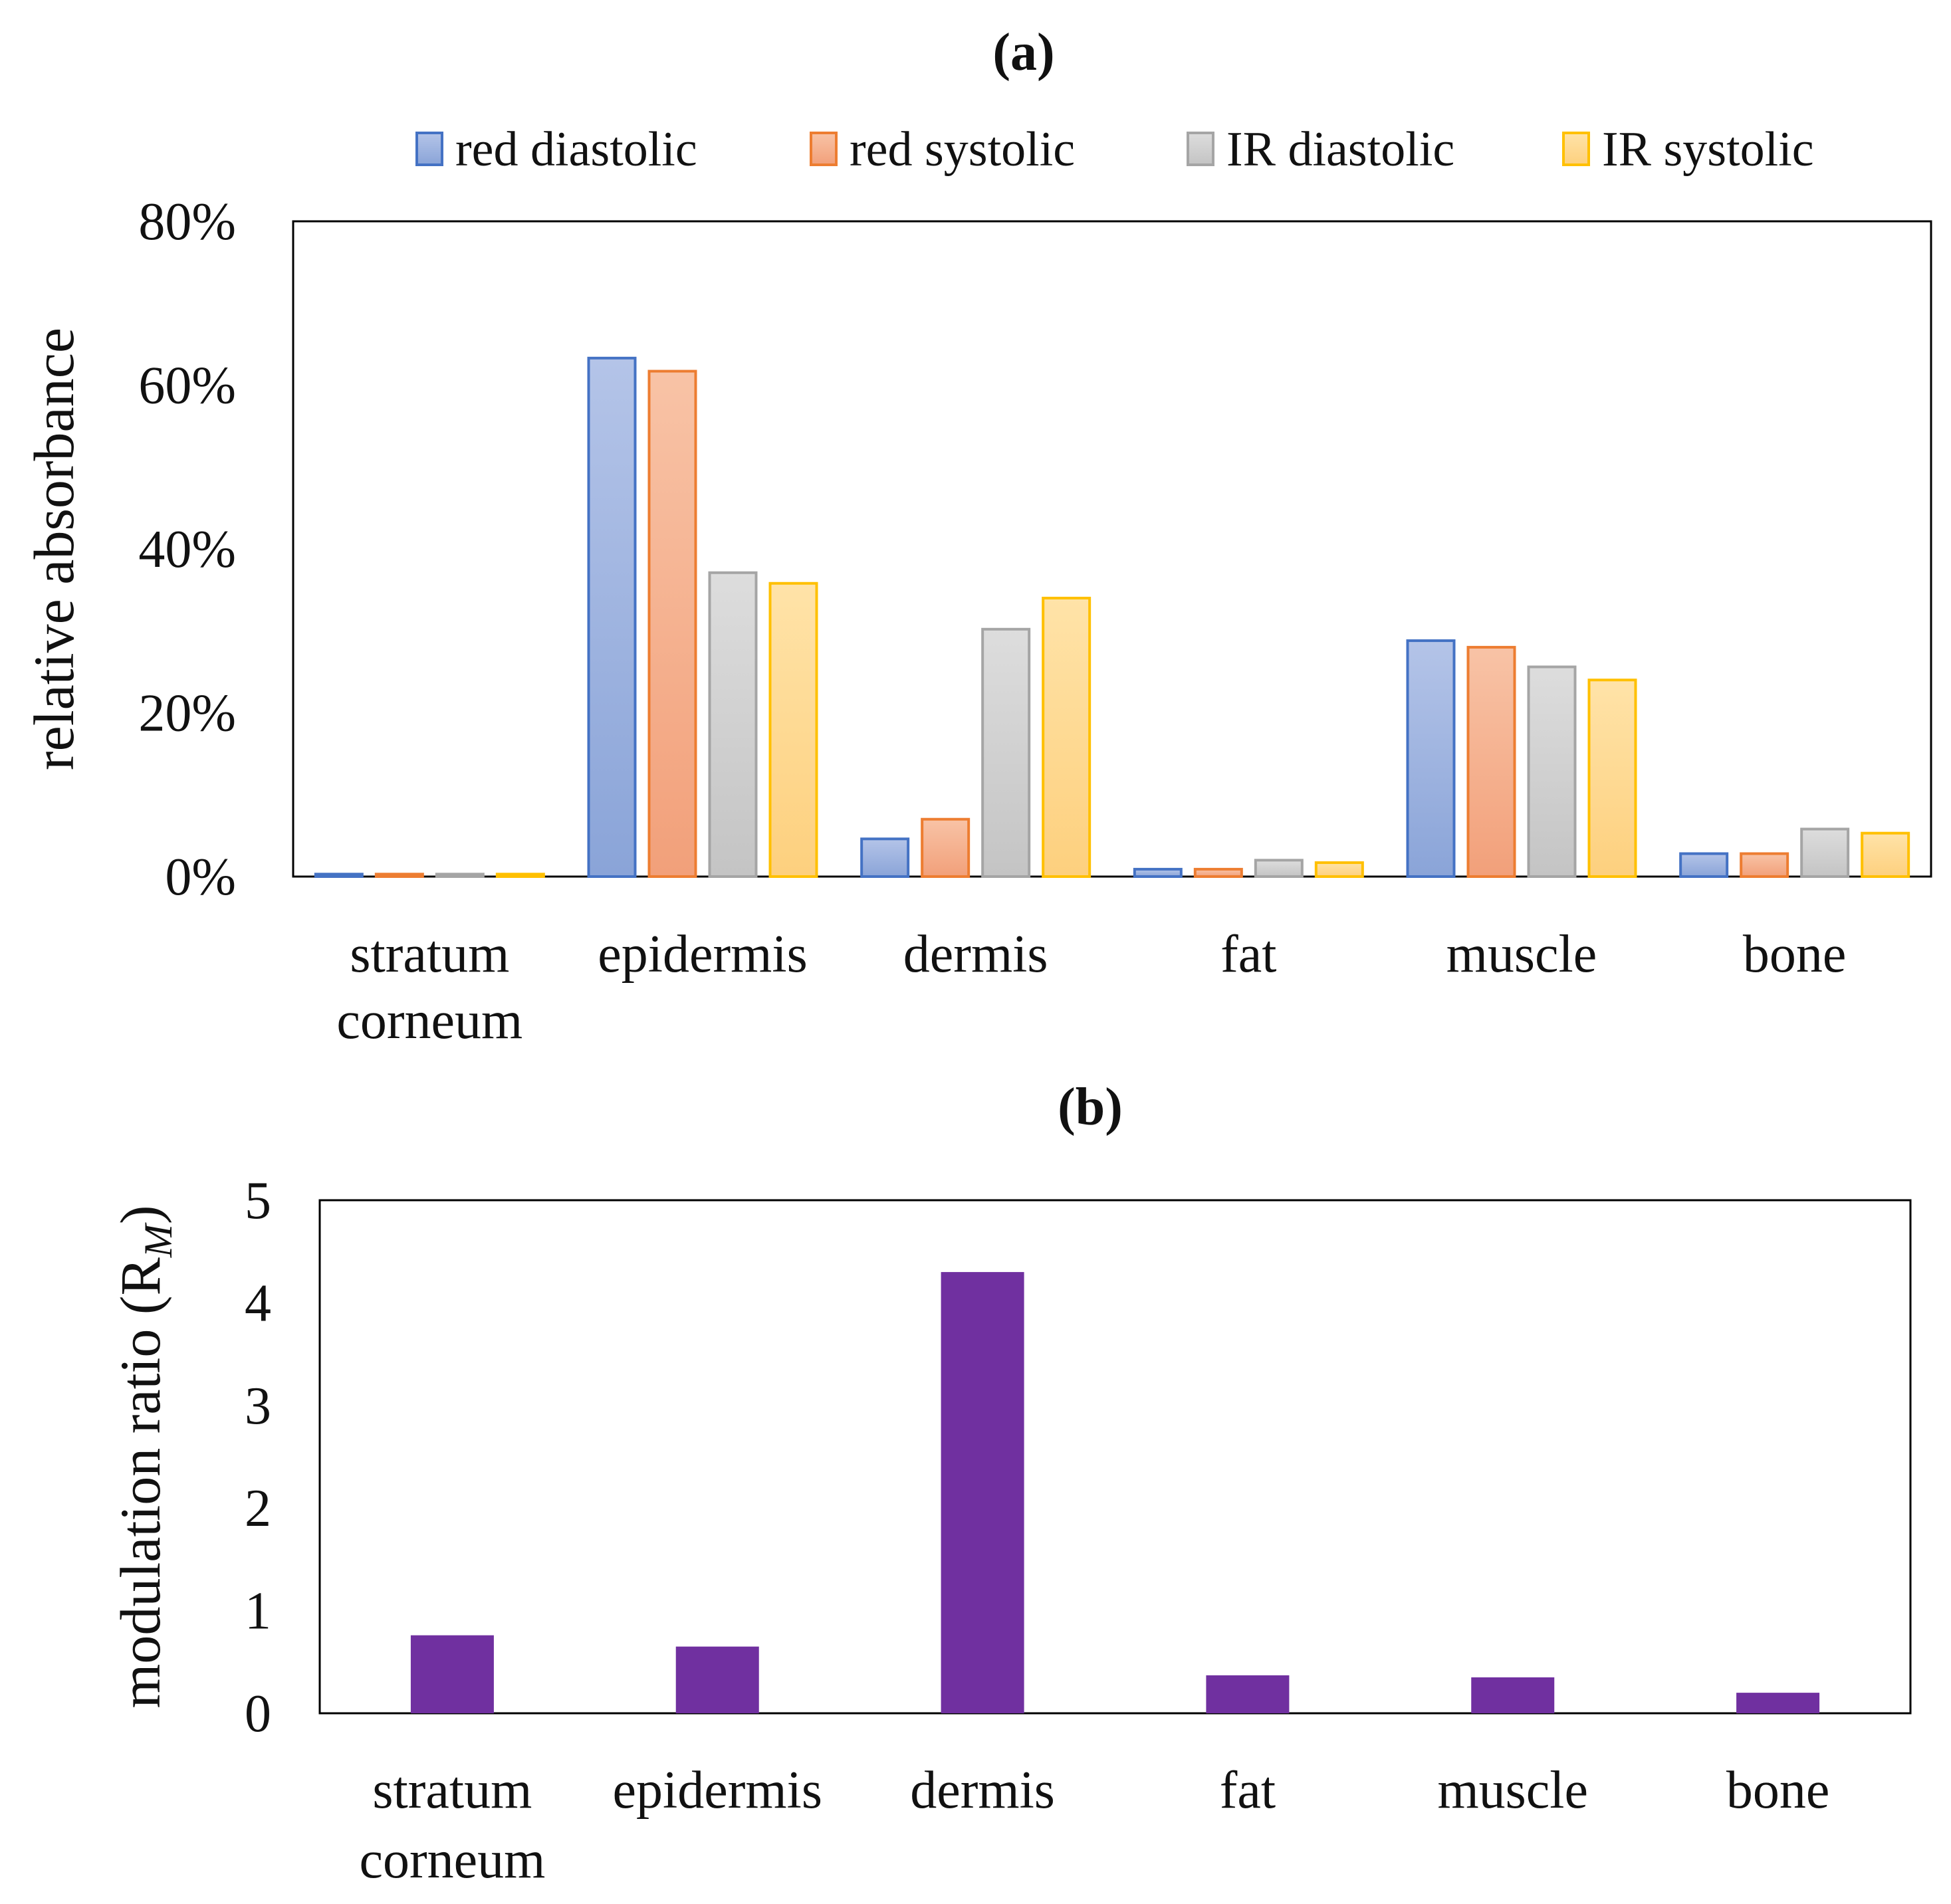 This screenshot has height=1904, width=1951. What do you see at coordinates (399, 876) in the screenshot?
I see `bar-red-systolic-stratum-corneum` at bounding box center [399, 876].